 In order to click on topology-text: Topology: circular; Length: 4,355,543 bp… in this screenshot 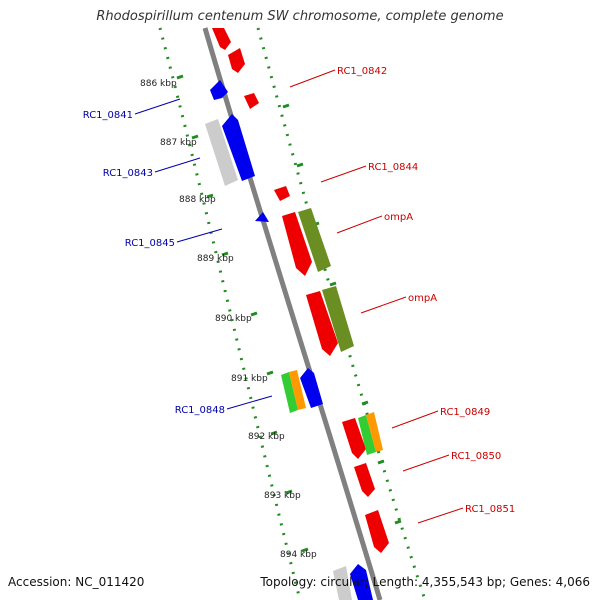, I will do `click(425, 582)`.